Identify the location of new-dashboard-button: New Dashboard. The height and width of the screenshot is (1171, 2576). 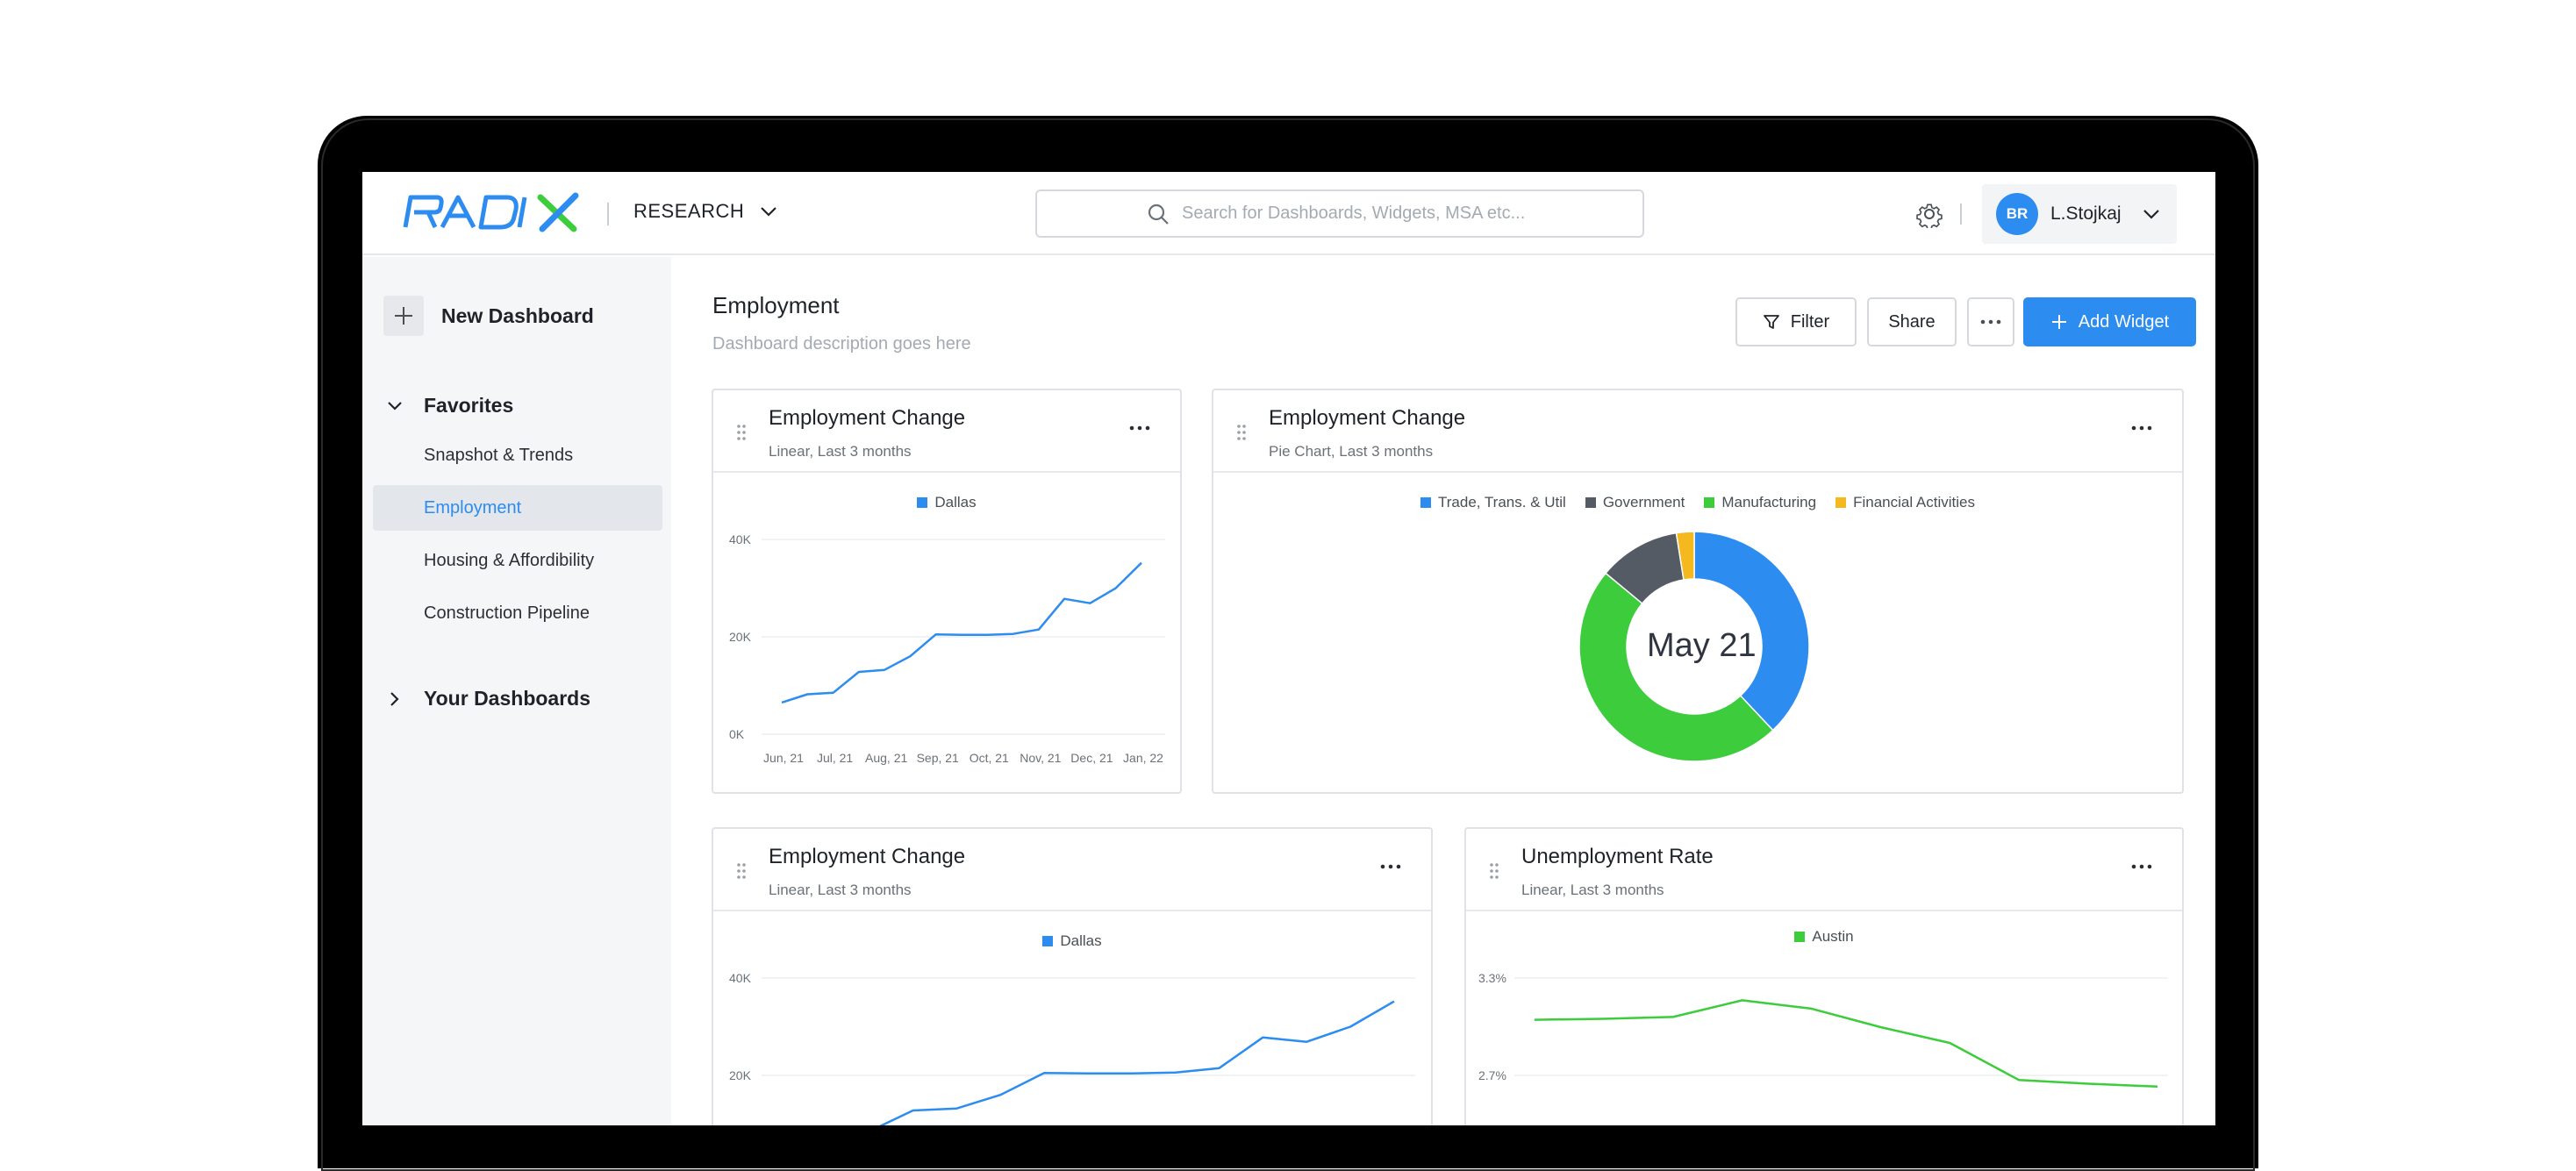
(488, 316).